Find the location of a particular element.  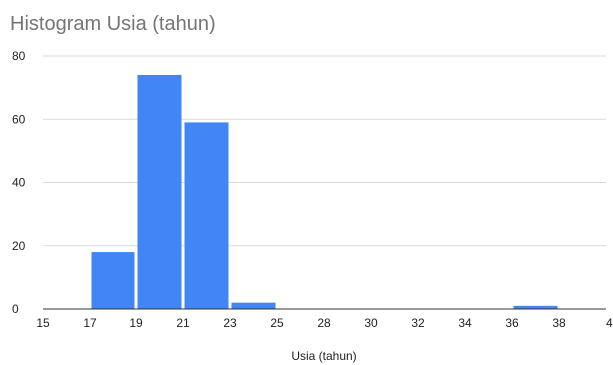

chart-title: Histogram Usia (tahun) is located at coordinates (113, 24).